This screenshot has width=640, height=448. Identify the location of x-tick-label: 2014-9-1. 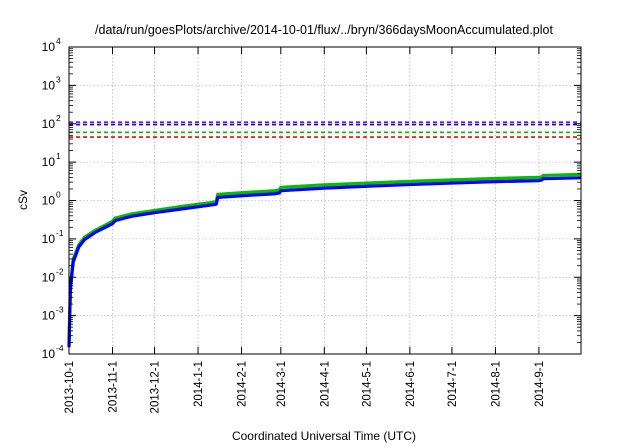
(540, 384).